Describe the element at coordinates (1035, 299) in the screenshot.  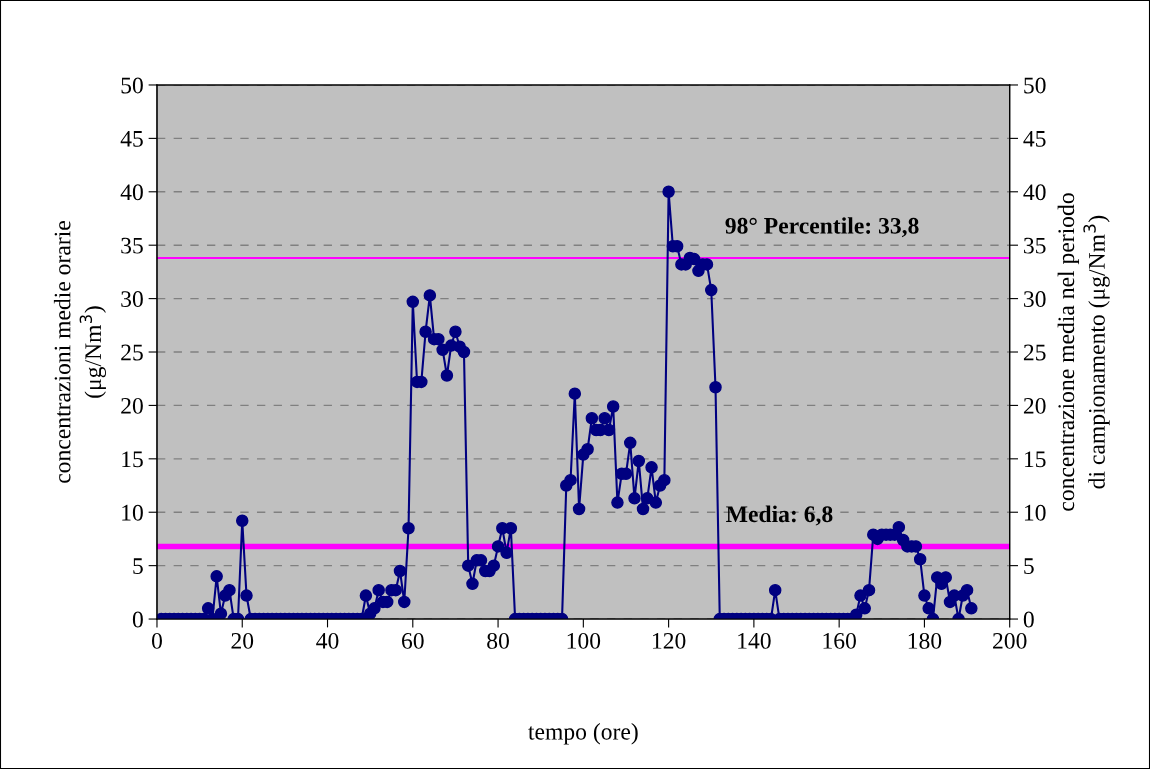
I see `y2-tick-label: 30` at that location.